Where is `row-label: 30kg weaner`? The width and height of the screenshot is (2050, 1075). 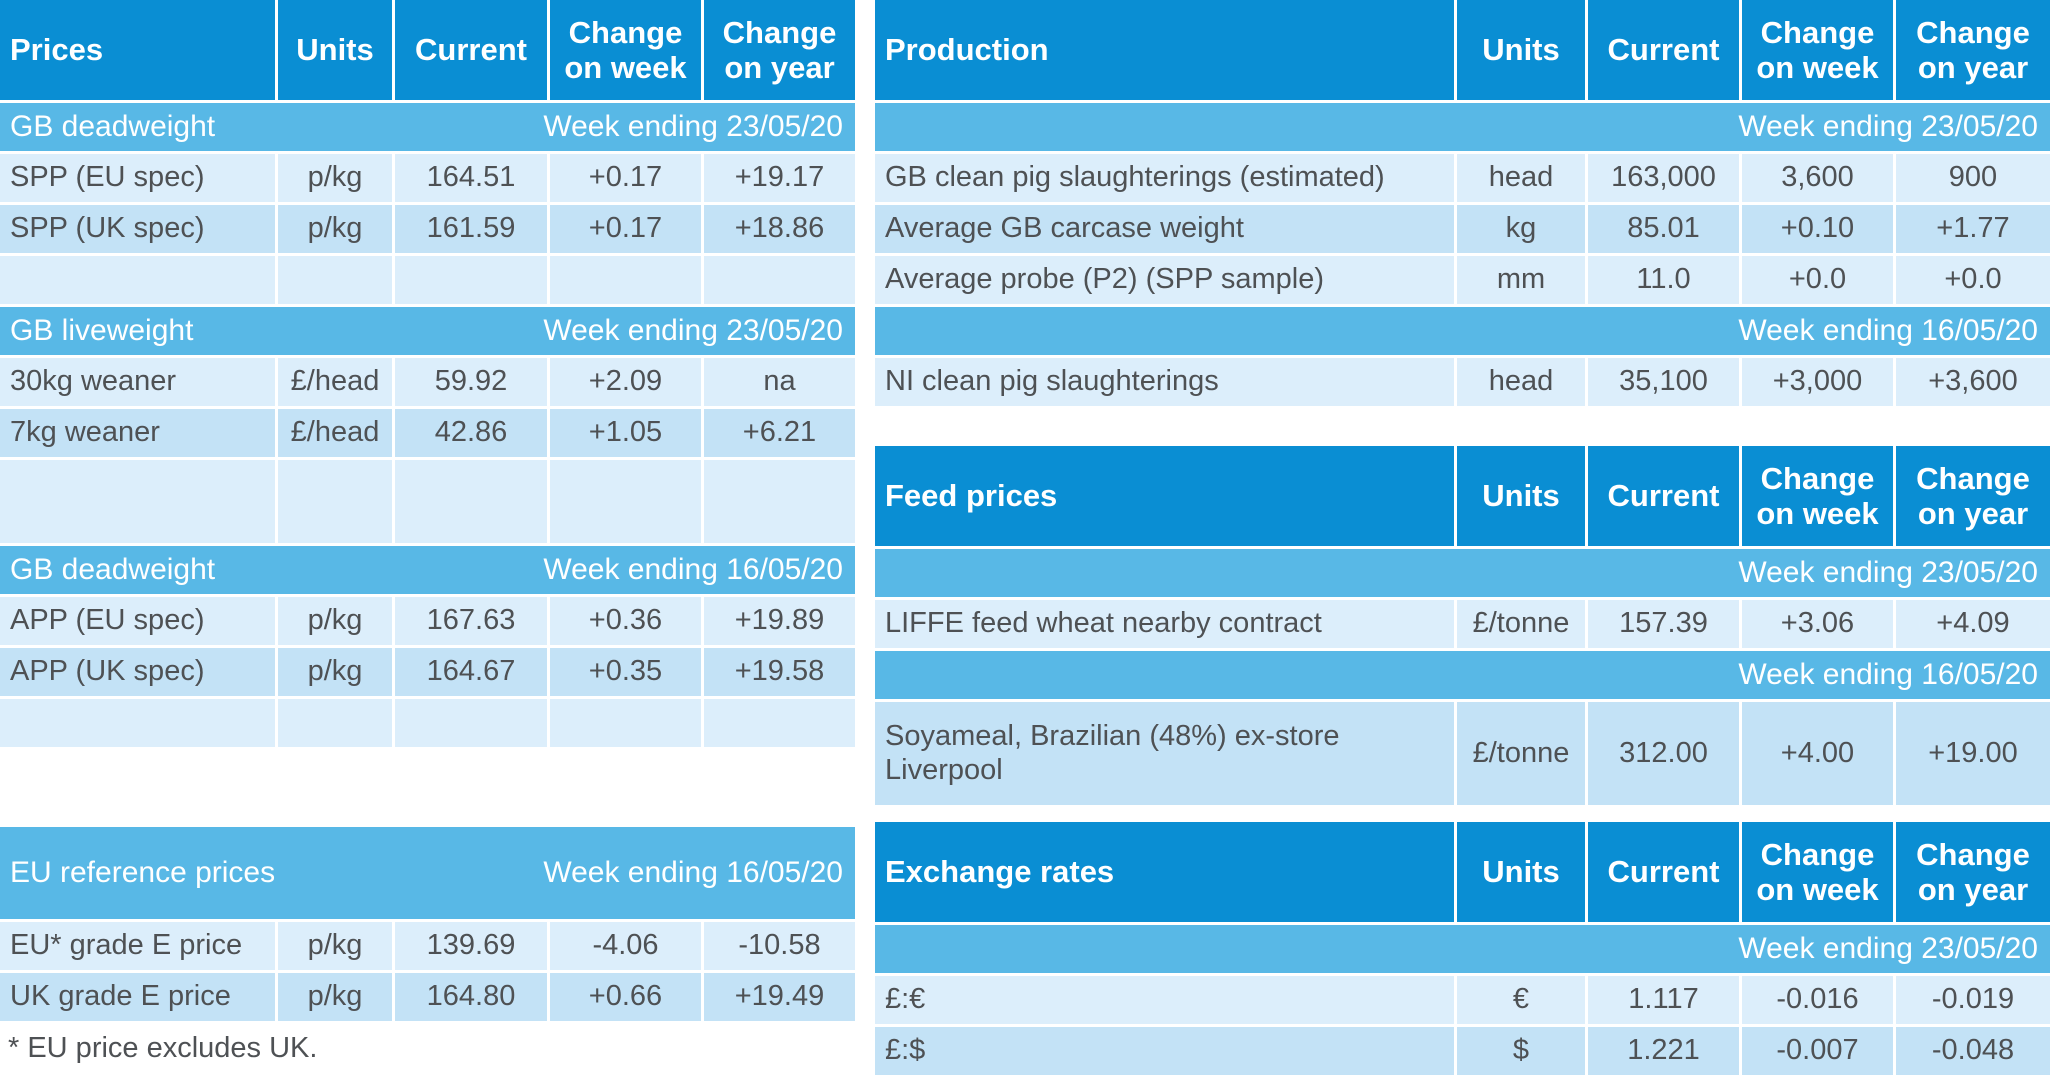
row-label: 30kg weaner is located at coordinates (137, 382).